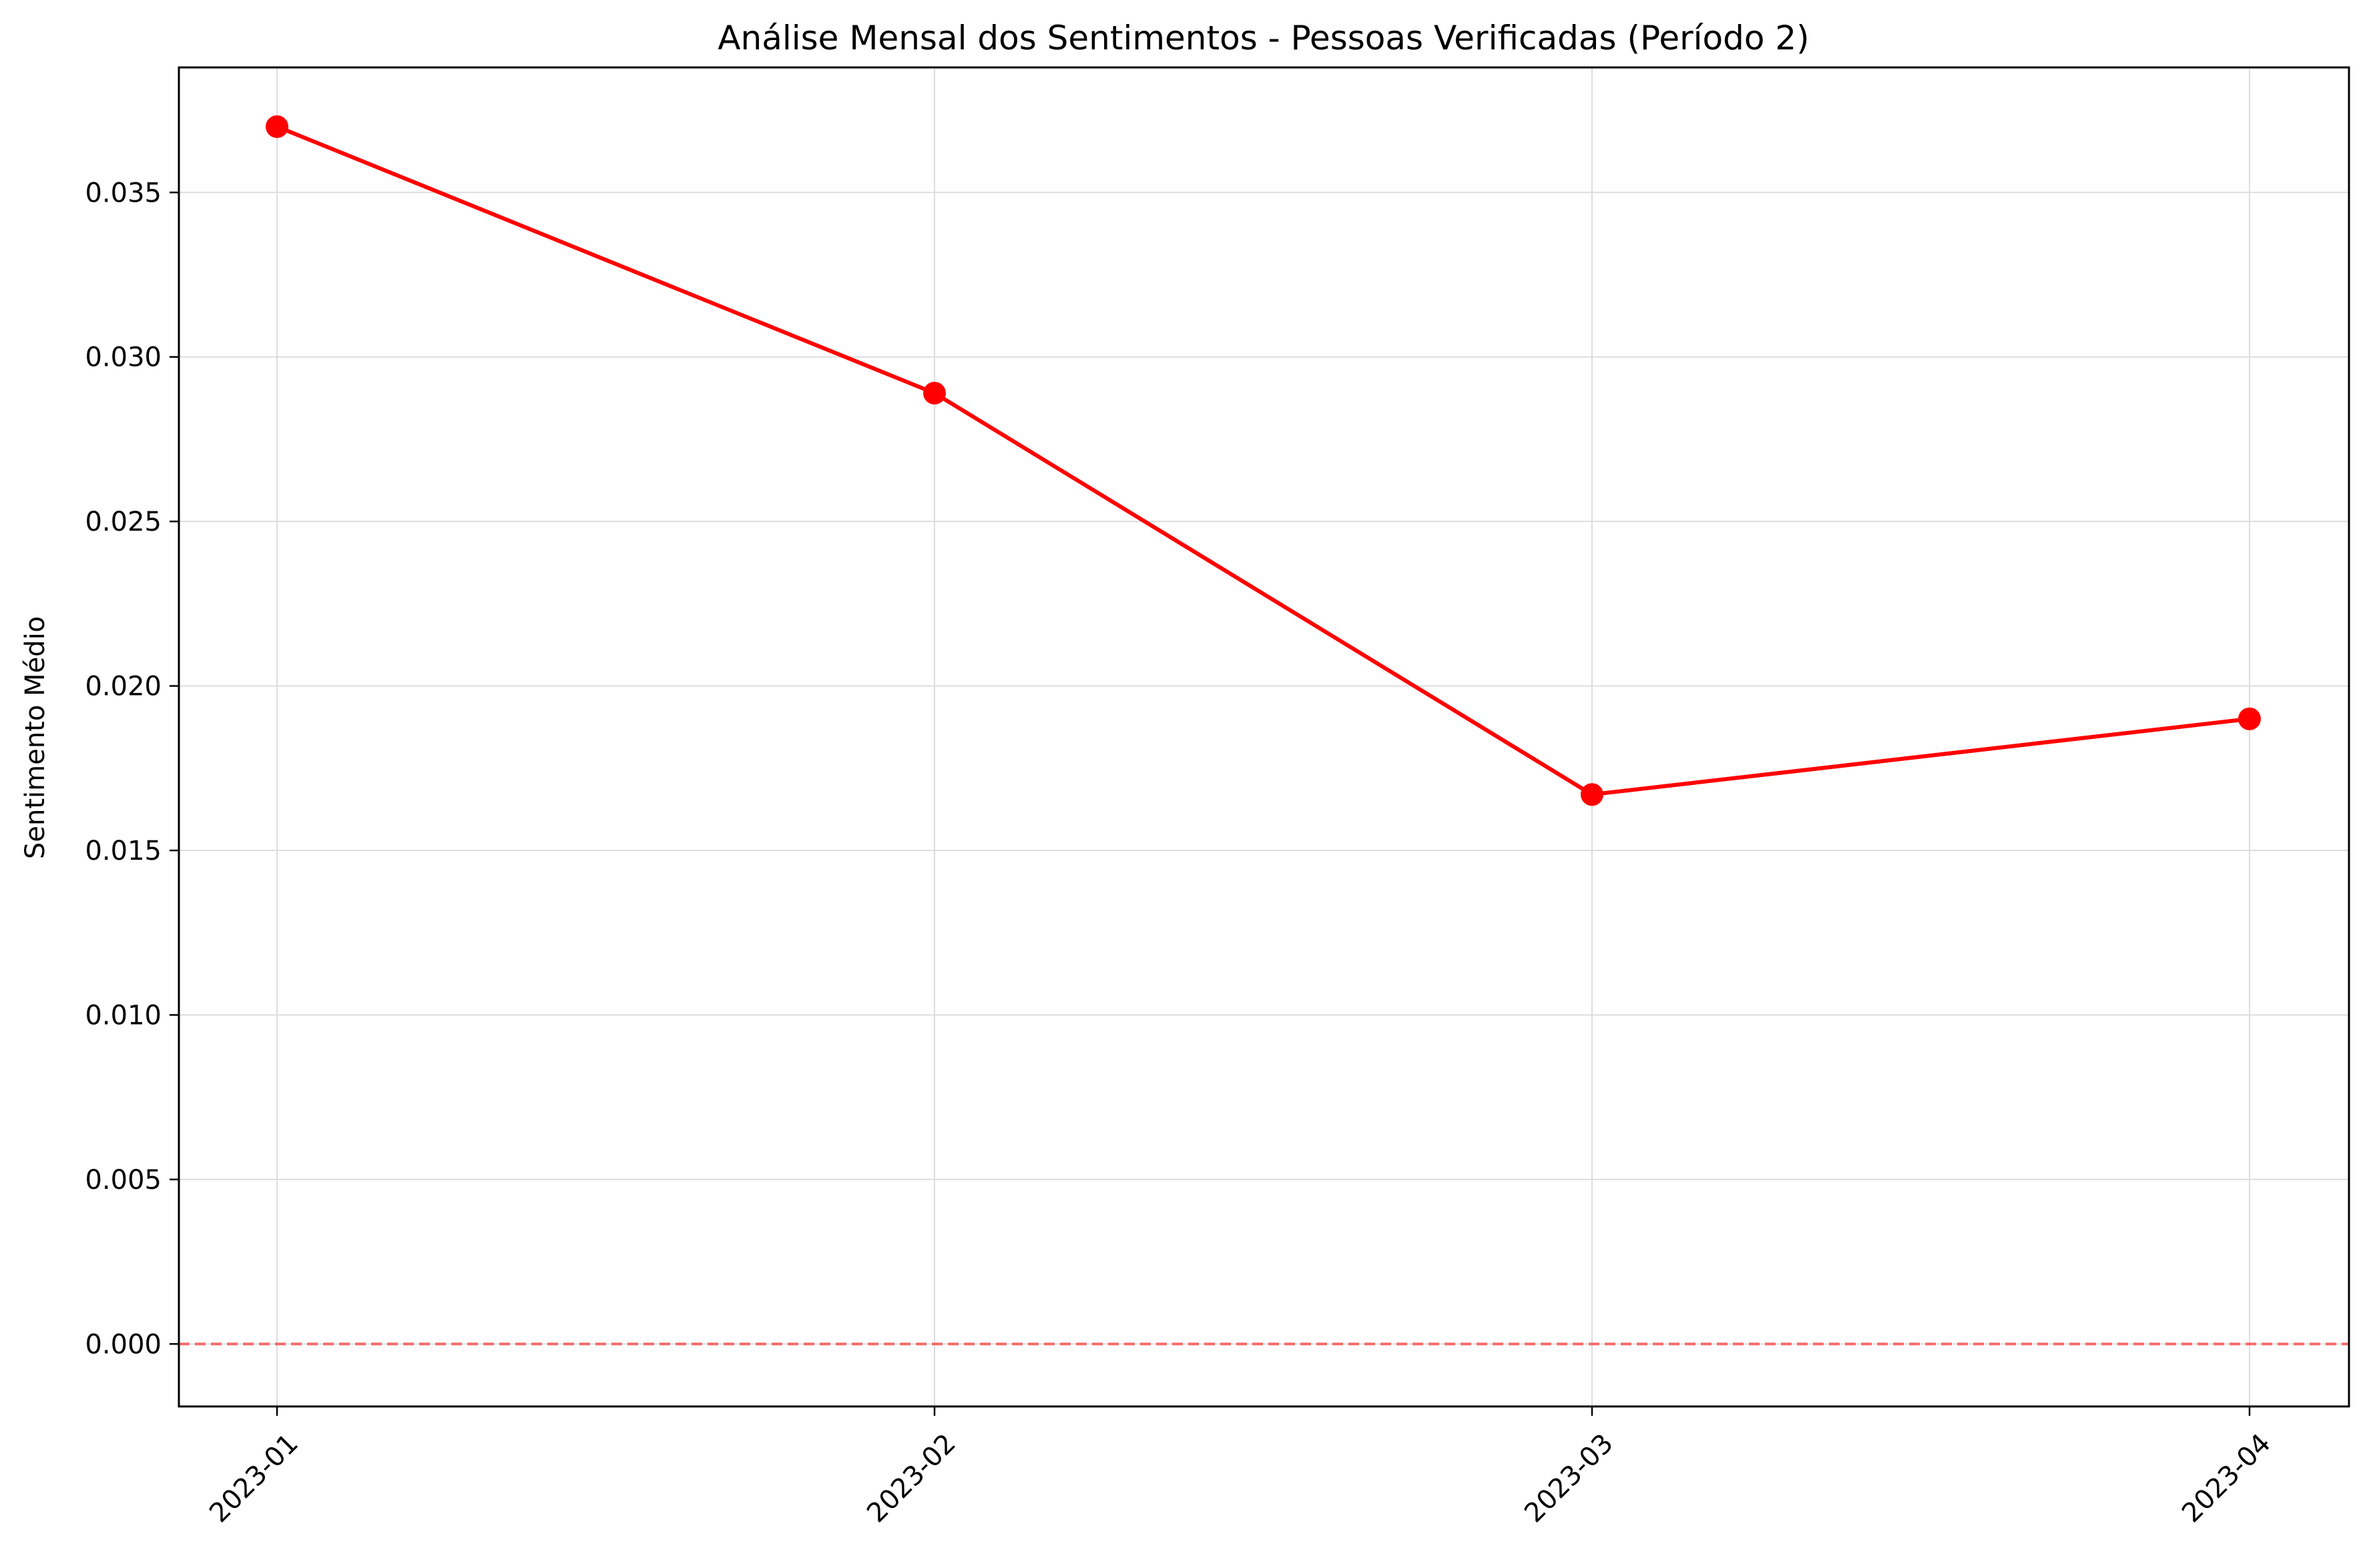  What do you see at coordinates (123, 193) in the screenshot?
I see `y-tick-label: 0.035` at bounding box center [123, 193].